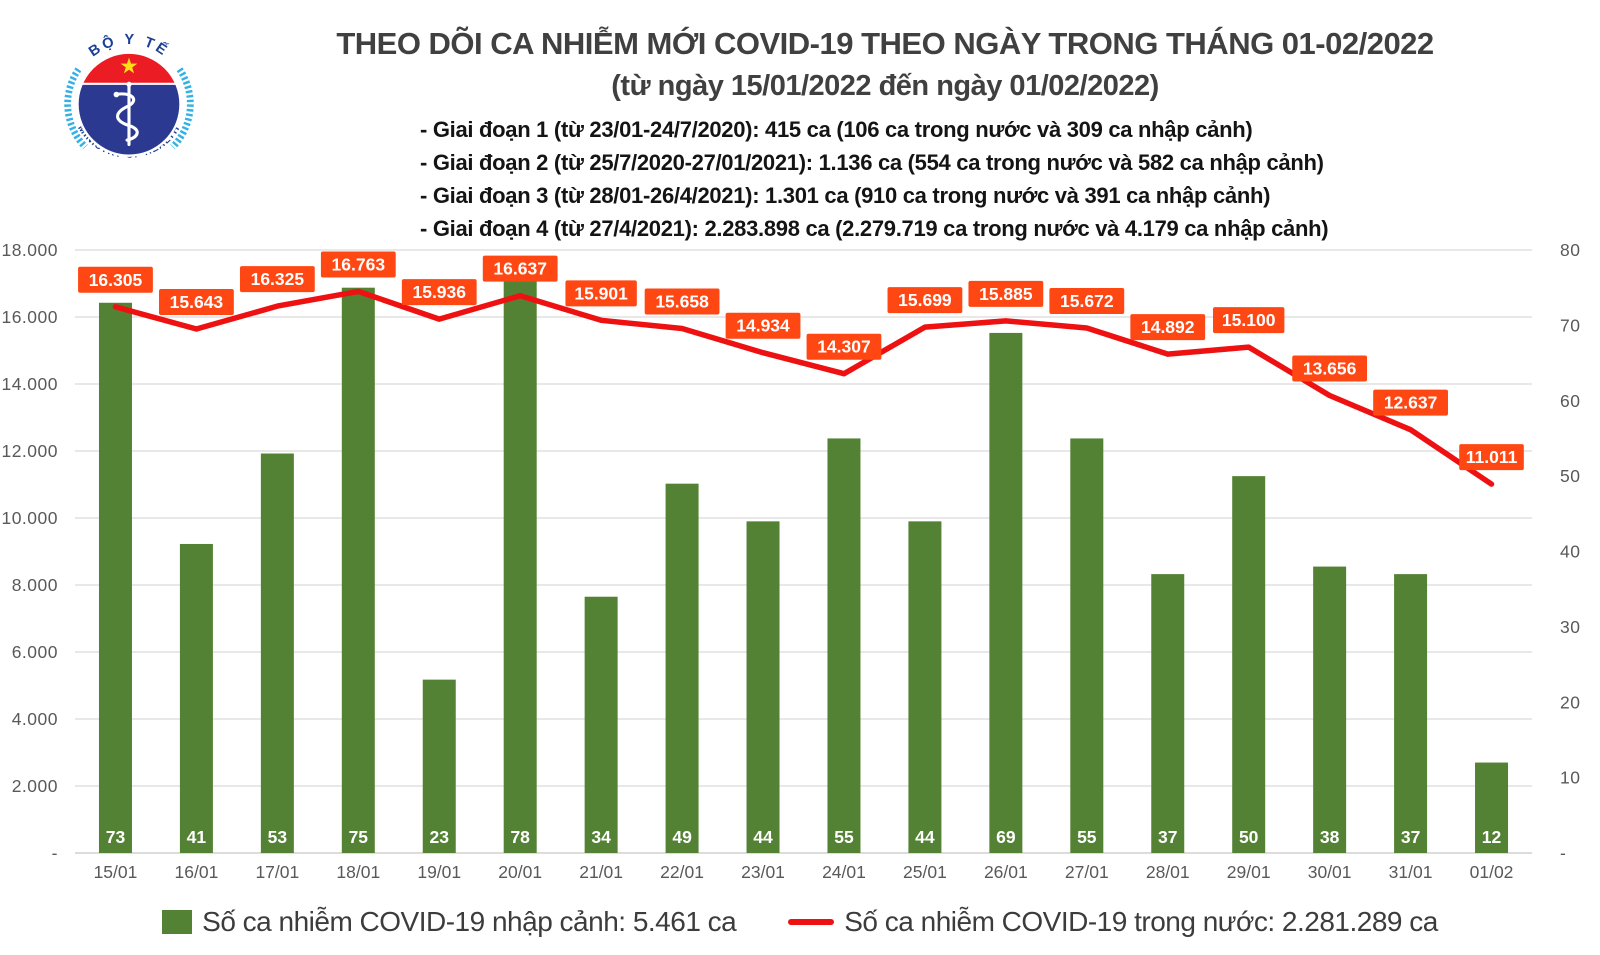 The image size is (1600, 955). I want to click on line-value-label: 13.656, so click(1330, 369).